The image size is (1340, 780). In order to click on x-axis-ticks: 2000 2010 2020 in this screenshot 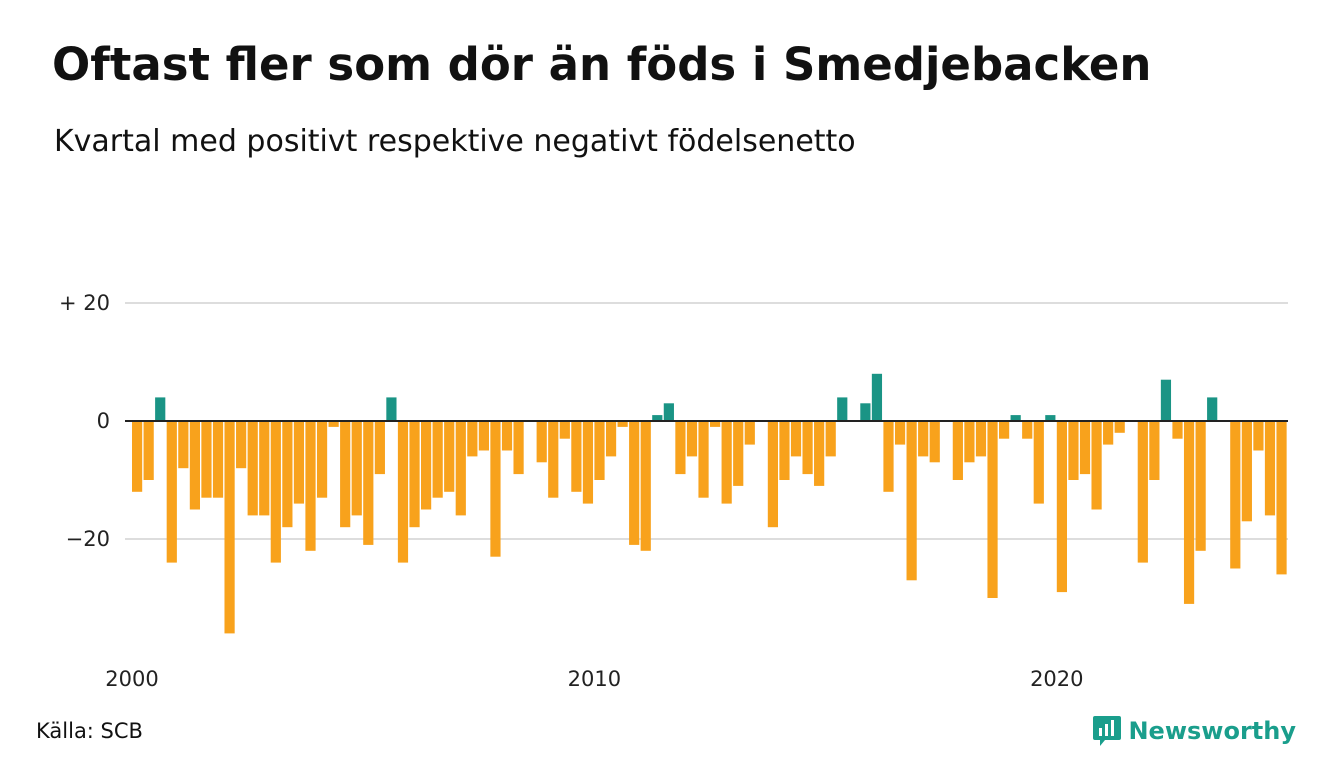, I will do `click(594, 679)`.